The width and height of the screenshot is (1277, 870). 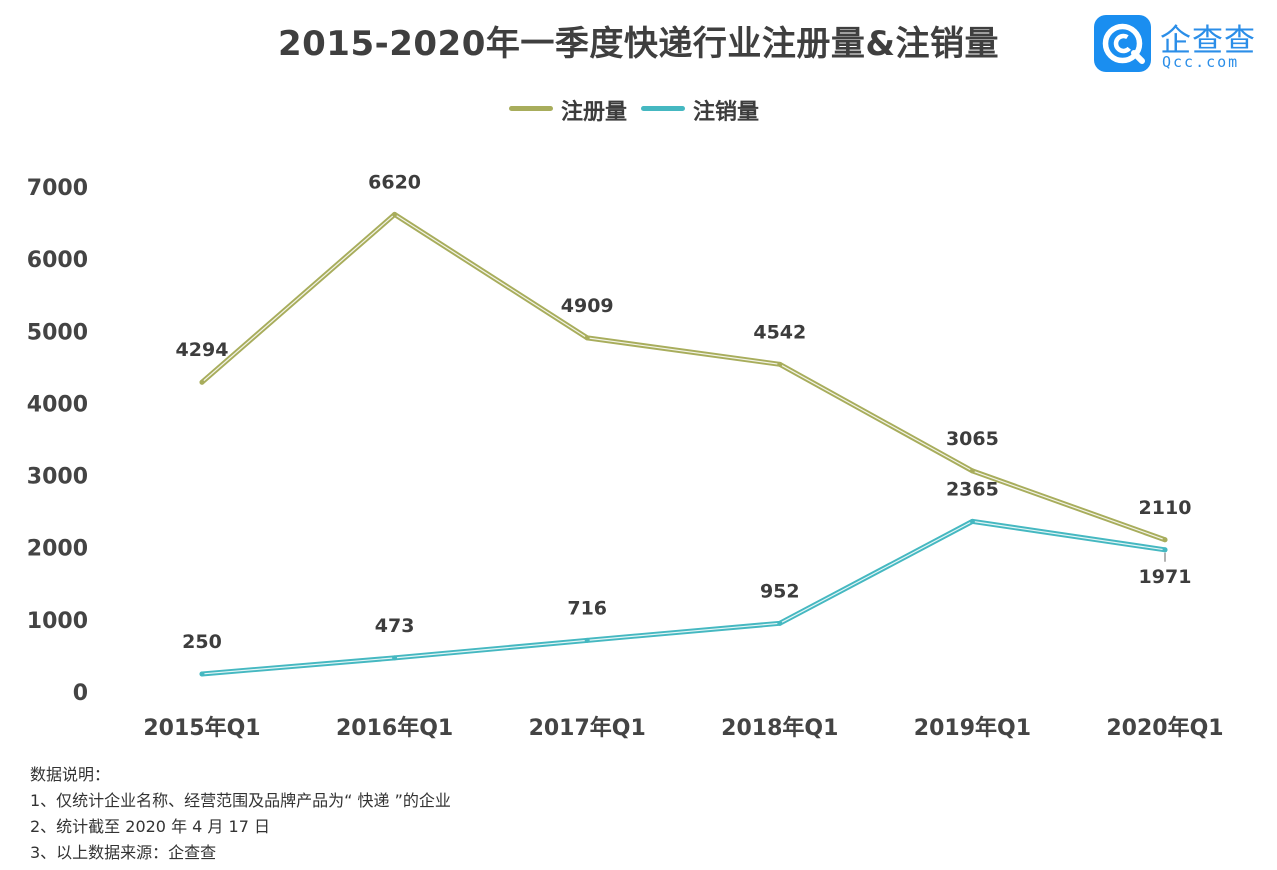 I want to click on chart-title: 2015-2020年一季度快递行业注册量&注销量, so click(x=638, y=44).